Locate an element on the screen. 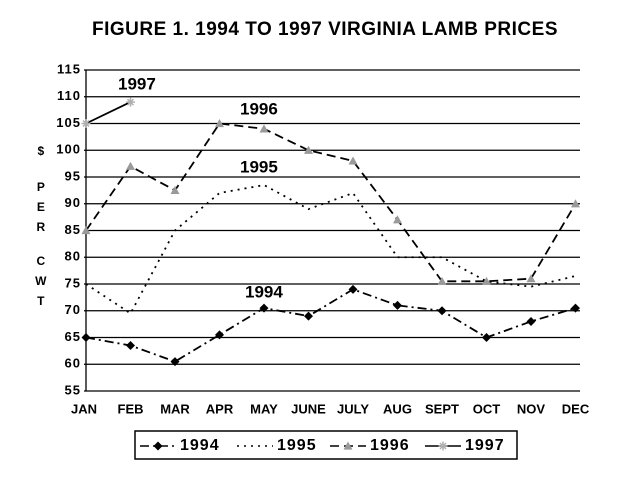  y-tick-label: 55 is located at coordinates (73, 389).